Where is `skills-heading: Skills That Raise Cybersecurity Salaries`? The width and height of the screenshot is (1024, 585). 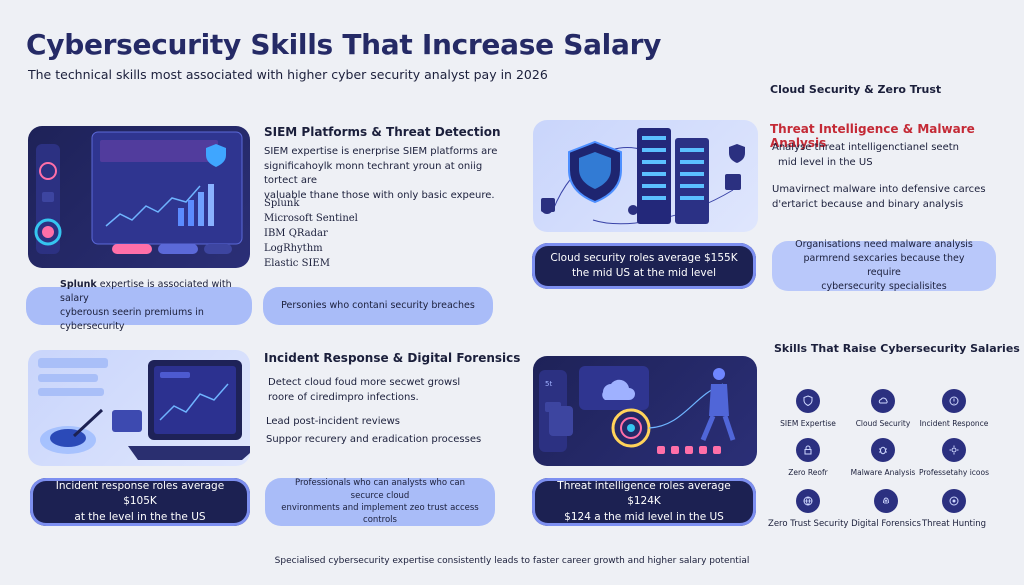 skills-heading: Skills That Raise Cybersecurity Salaries is located at coordinates (897, 348).